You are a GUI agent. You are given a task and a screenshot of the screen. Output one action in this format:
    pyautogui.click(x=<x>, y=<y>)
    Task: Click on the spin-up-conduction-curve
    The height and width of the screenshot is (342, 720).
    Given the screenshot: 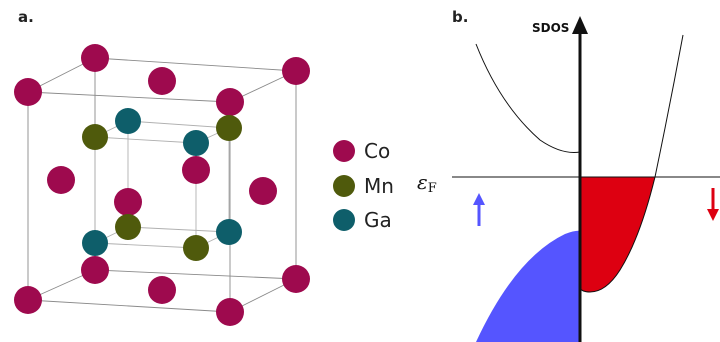 What is the action you would take?
    pyautogui.click(x=528, y=98)
    